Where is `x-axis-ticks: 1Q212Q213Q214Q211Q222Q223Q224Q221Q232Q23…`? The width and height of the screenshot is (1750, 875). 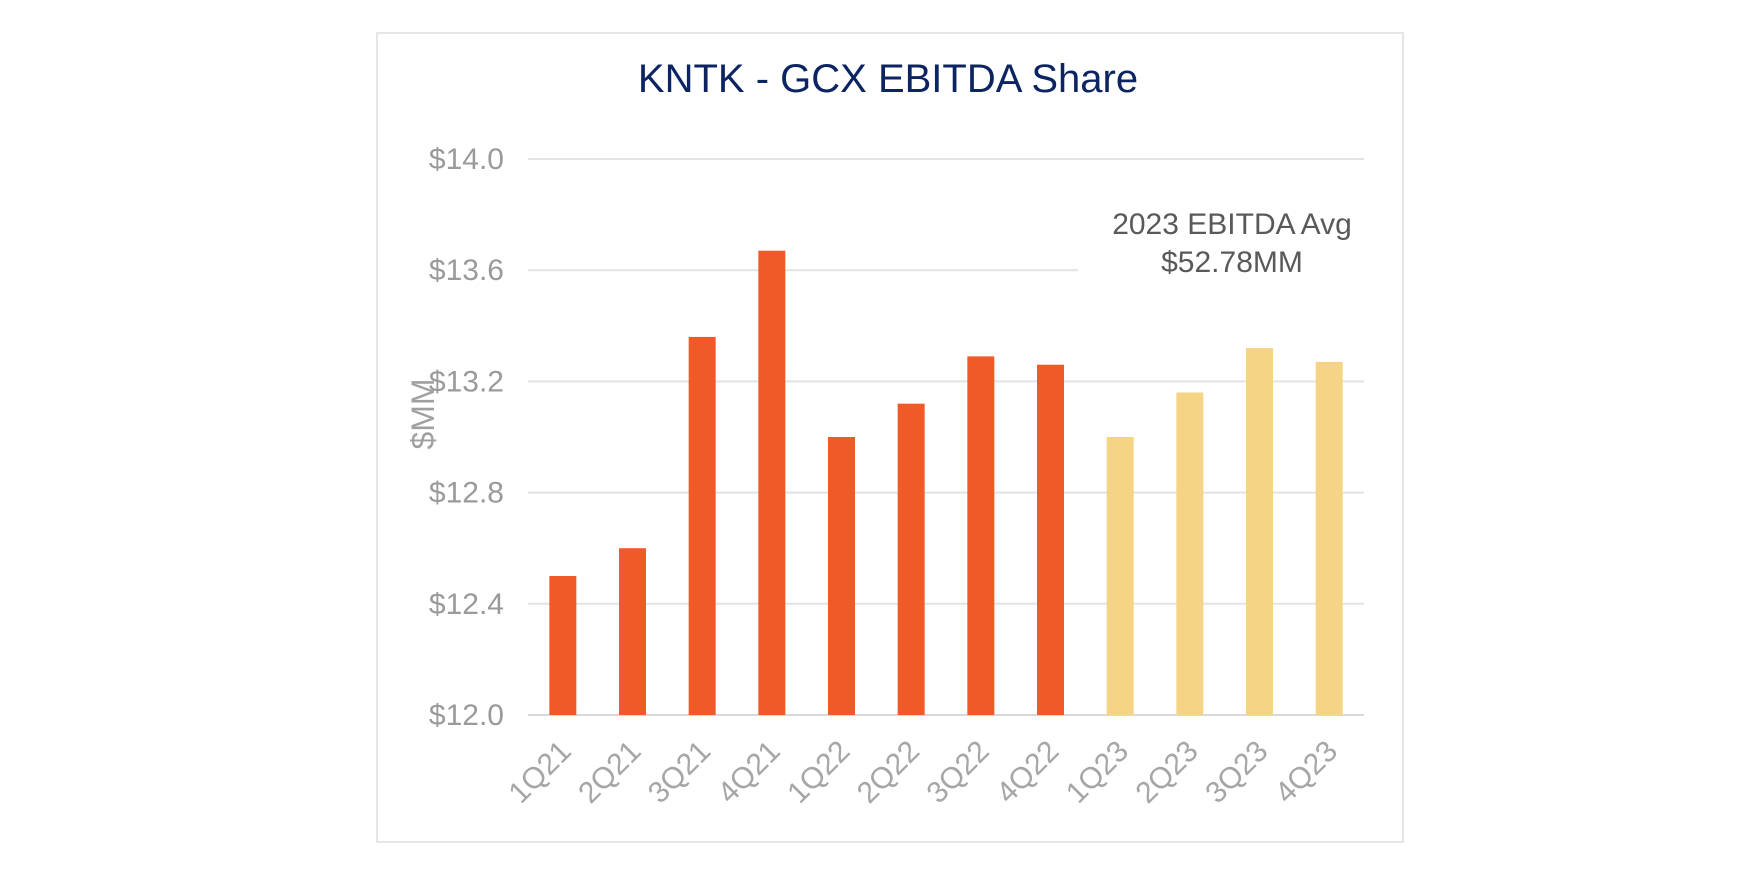 x-axis-ticks: 1Q212Q213Q214Q211Q222Q223Q224Q221Q232Q23… is located at coordinates (924, 772).